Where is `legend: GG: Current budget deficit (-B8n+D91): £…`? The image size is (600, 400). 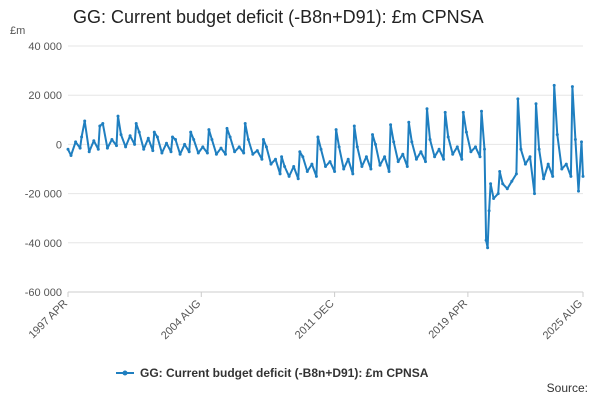 legend: GG: Current budget deficit (-B8n+D91): £… is located at coordinates (272, 373).